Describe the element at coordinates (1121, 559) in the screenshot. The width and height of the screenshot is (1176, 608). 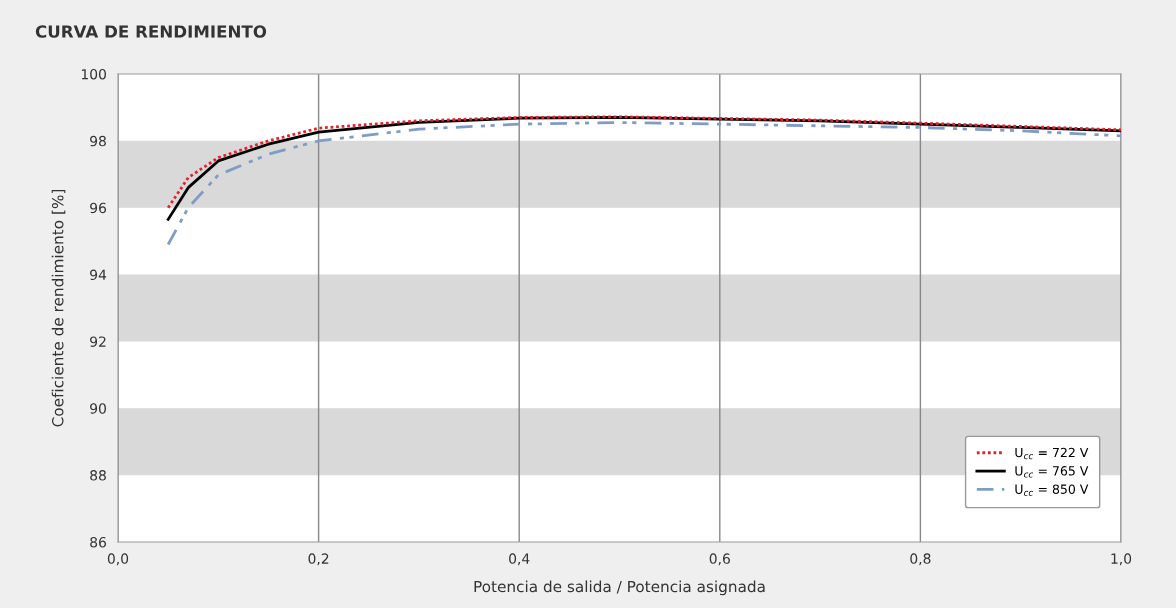
I see `x-tick-label: 1,0` at that location.